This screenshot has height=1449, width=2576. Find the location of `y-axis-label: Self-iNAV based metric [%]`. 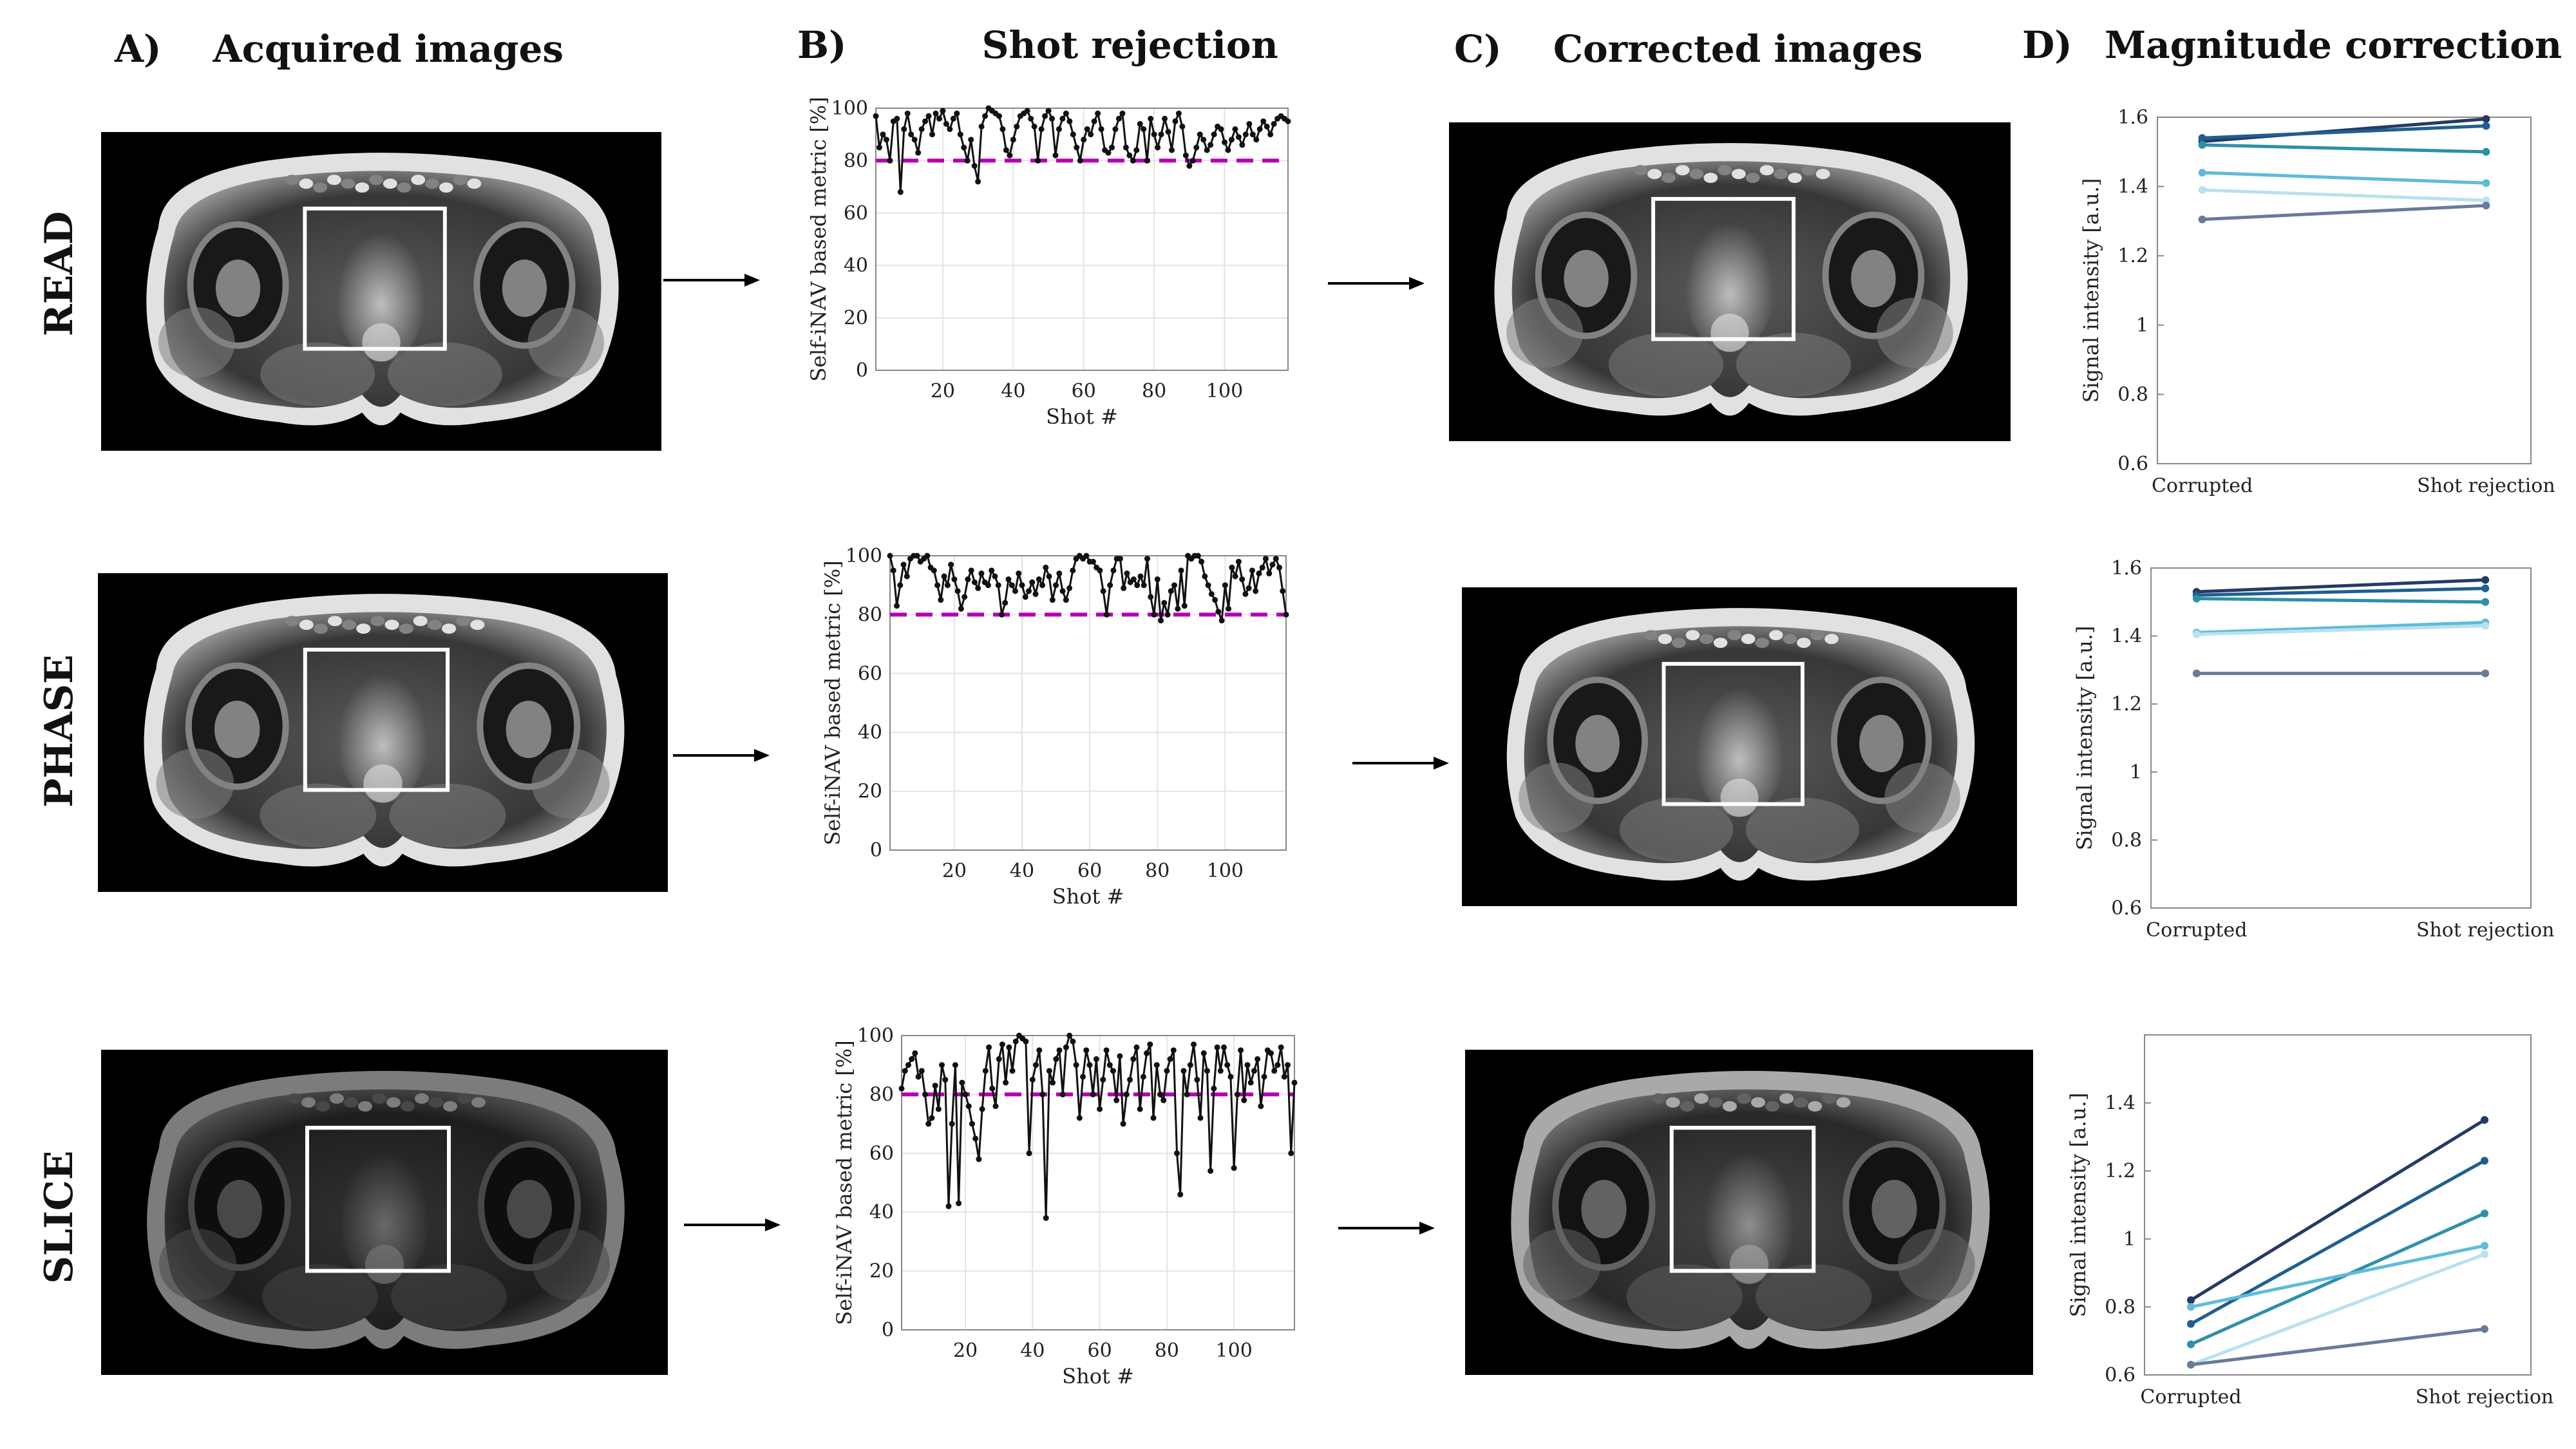

y-axis-label: Self-iNAV based metric [%] is located at coordinates (833, 702).